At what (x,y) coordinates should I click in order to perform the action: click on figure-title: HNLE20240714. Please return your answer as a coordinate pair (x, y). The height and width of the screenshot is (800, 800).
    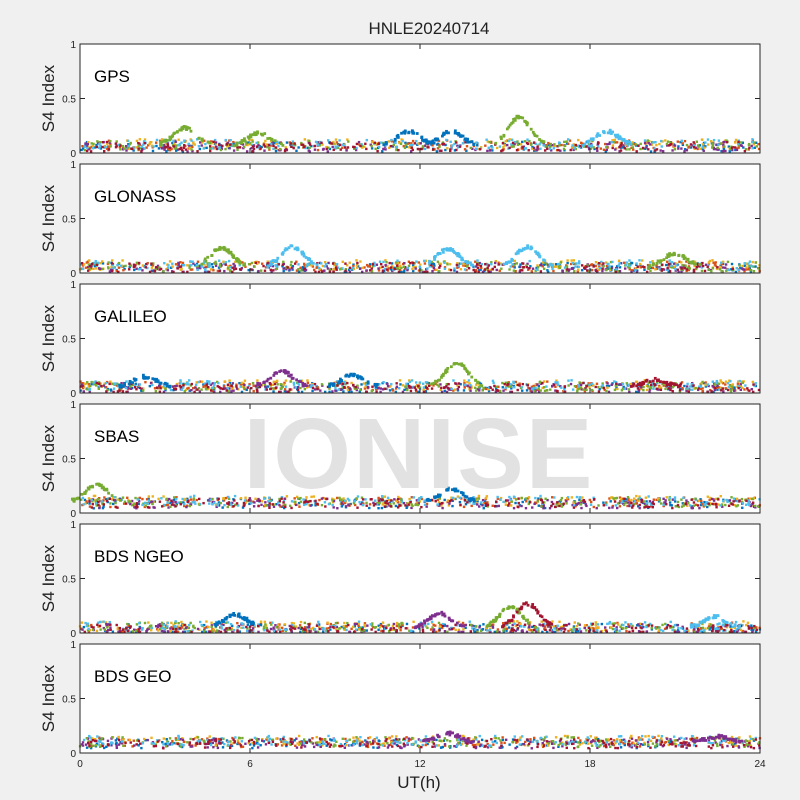
    Looking at the image, I should click on (429, 28).